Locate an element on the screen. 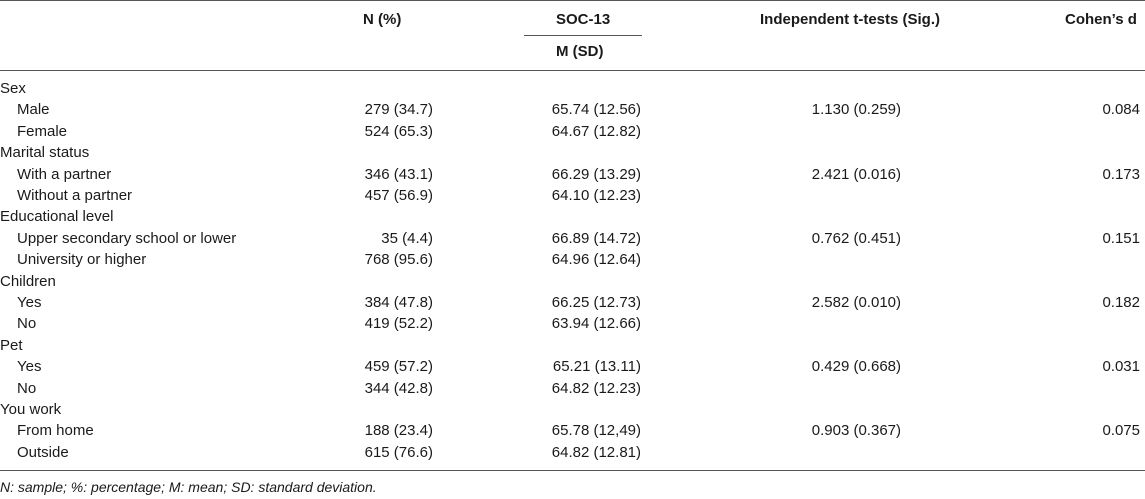 The image size is (1145, 499). cell-n-pct: 524 (65.3) is located at coordinates (398, 131).